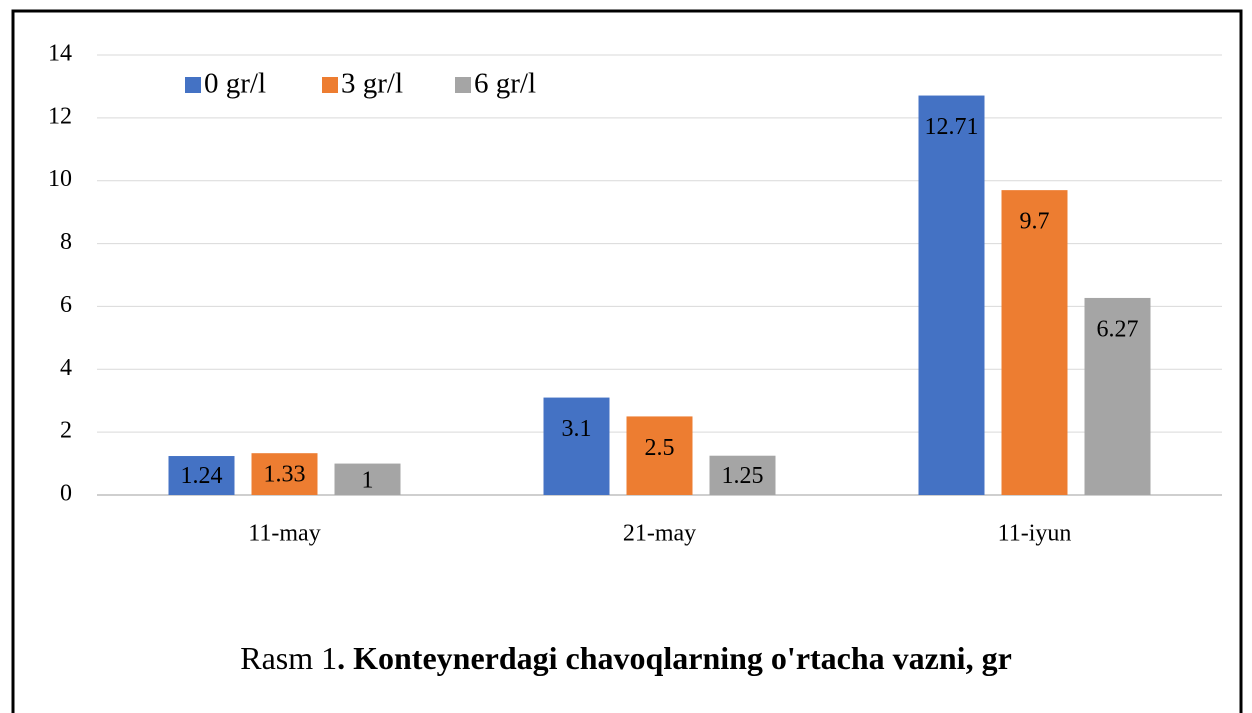 The height and width of the screenshot is (713, 1252). What do you see at coordinates (372, 84) in the screenshot?
I see `legend-label: 3 gr/l` at bounding box center [372, 84].